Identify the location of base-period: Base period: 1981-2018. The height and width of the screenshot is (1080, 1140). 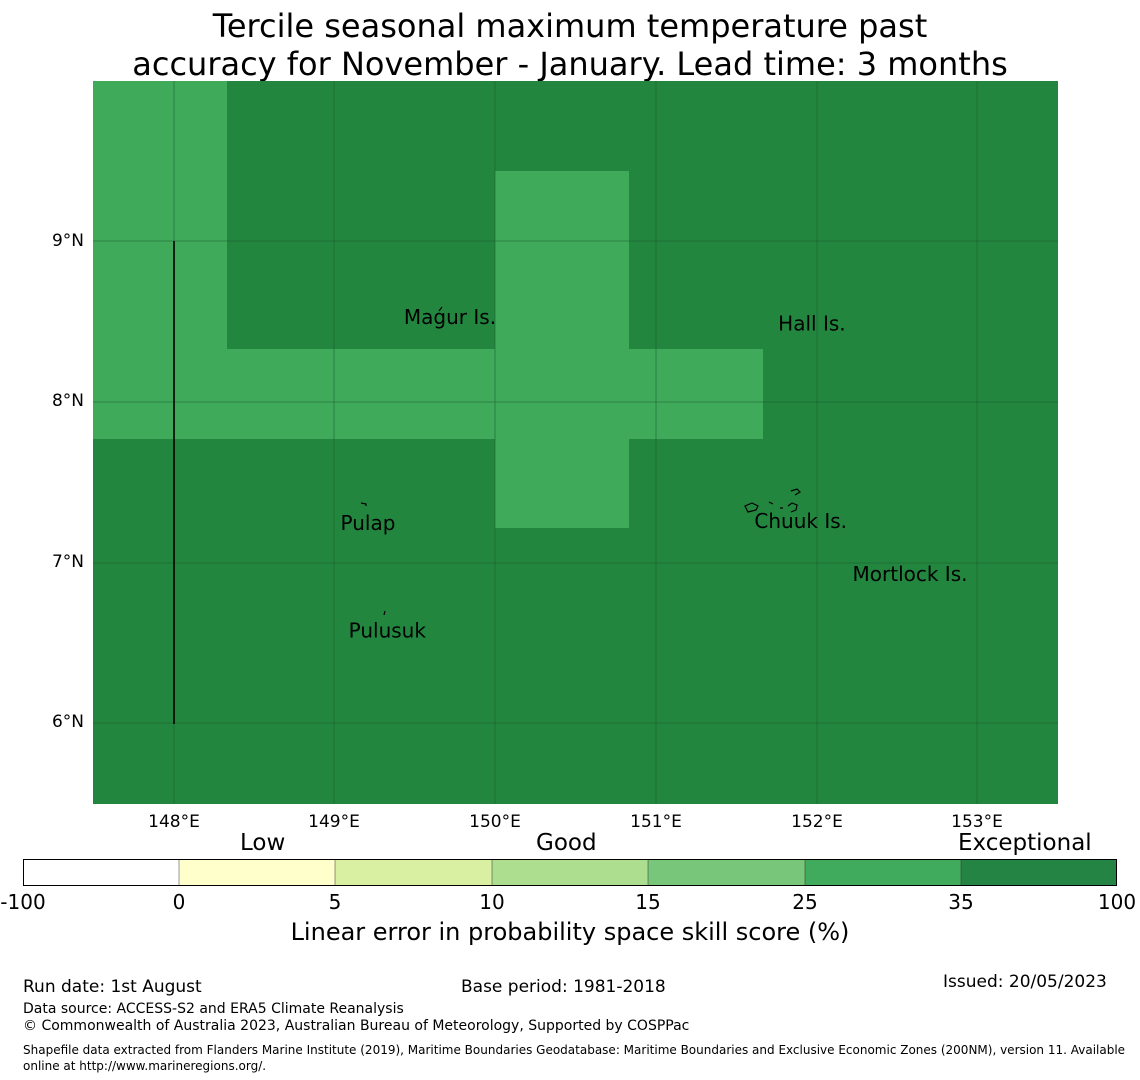
(563, 987).